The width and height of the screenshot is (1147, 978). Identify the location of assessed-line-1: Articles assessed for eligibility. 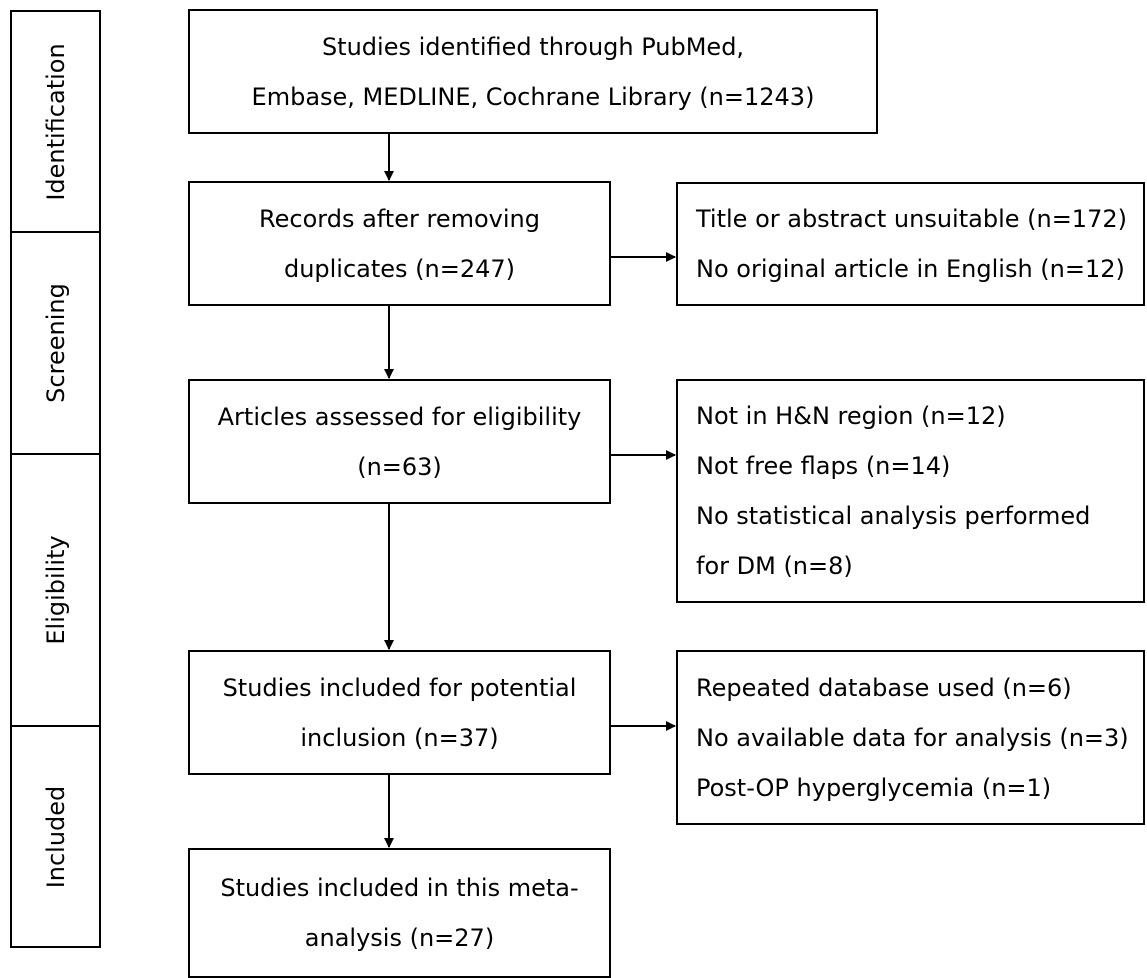
(399, 416).